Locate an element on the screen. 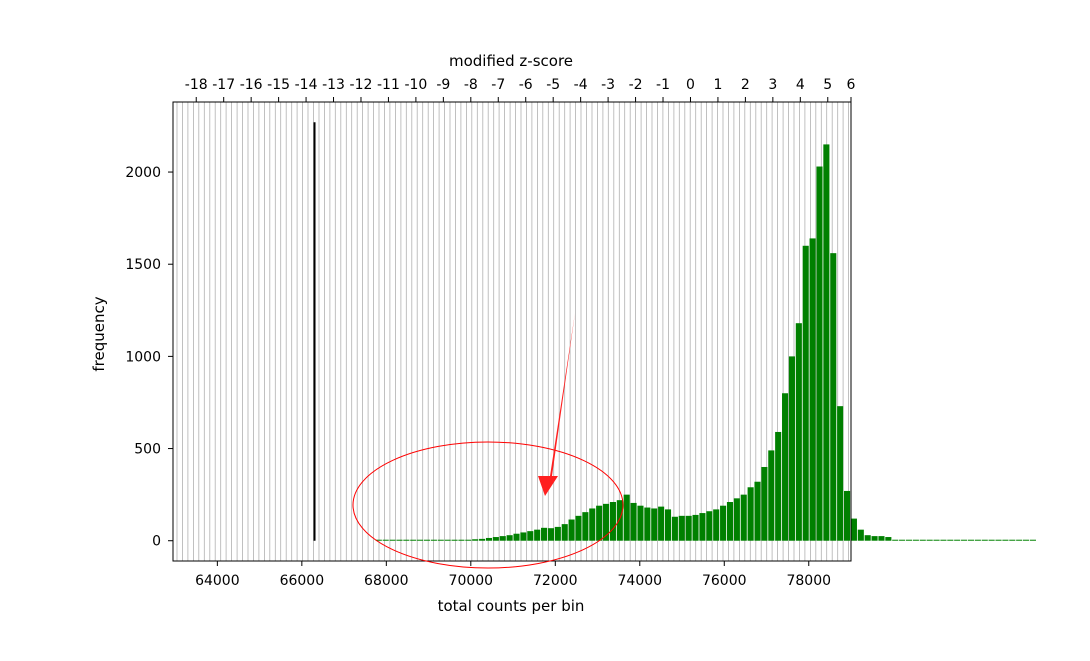 The height and width of the screenshot is (661, 1090). annotation-ellipse is located at coordinates (488, 505).